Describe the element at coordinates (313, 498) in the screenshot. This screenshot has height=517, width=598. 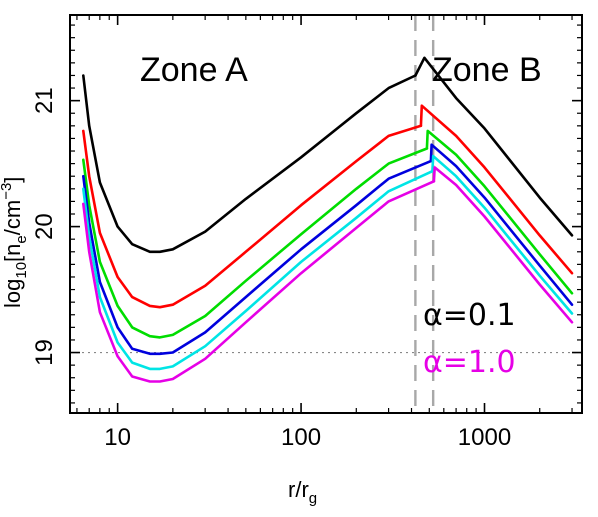
I see `x-axis-label-sub: g` at that location.